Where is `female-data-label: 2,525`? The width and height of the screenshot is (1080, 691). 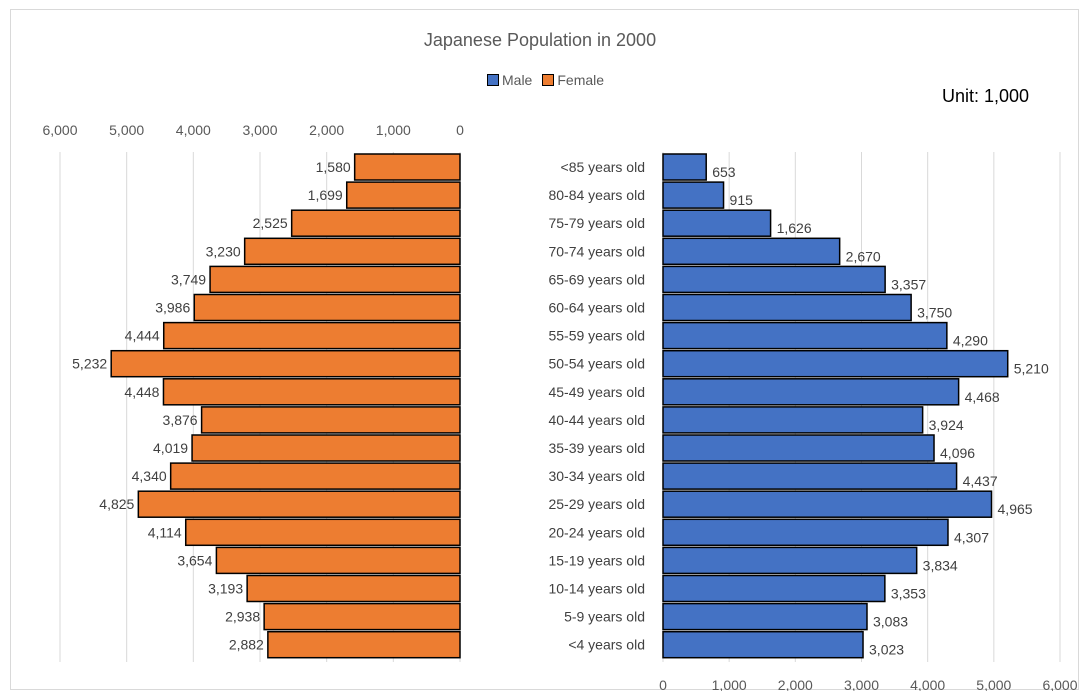
female-data-label: 2,525 is located at coordinates (270, 223).